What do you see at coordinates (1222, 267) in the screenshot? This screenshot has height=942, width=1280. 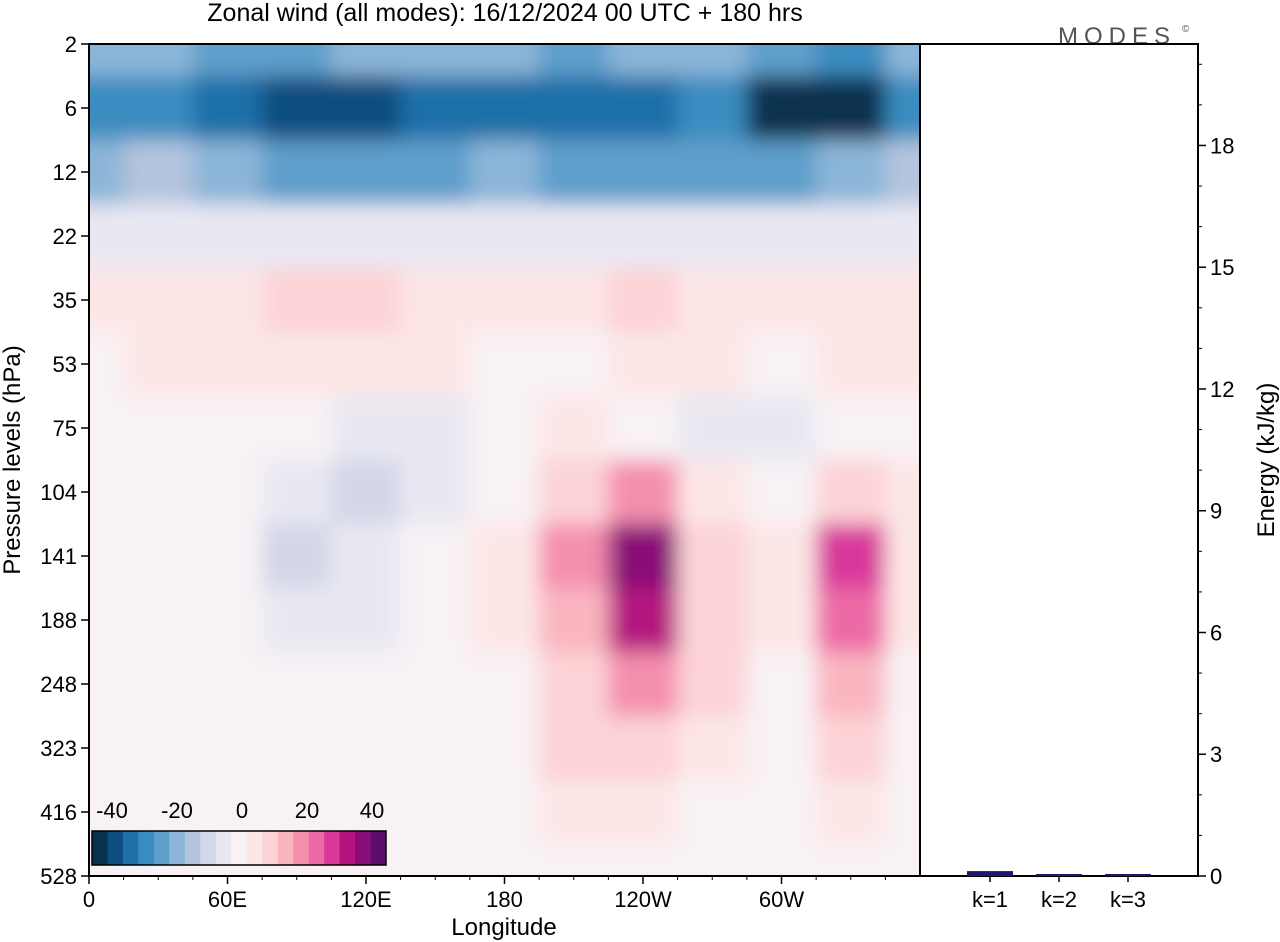 I see `energy-tick-label: 15` at bounding box center [1222, 267].